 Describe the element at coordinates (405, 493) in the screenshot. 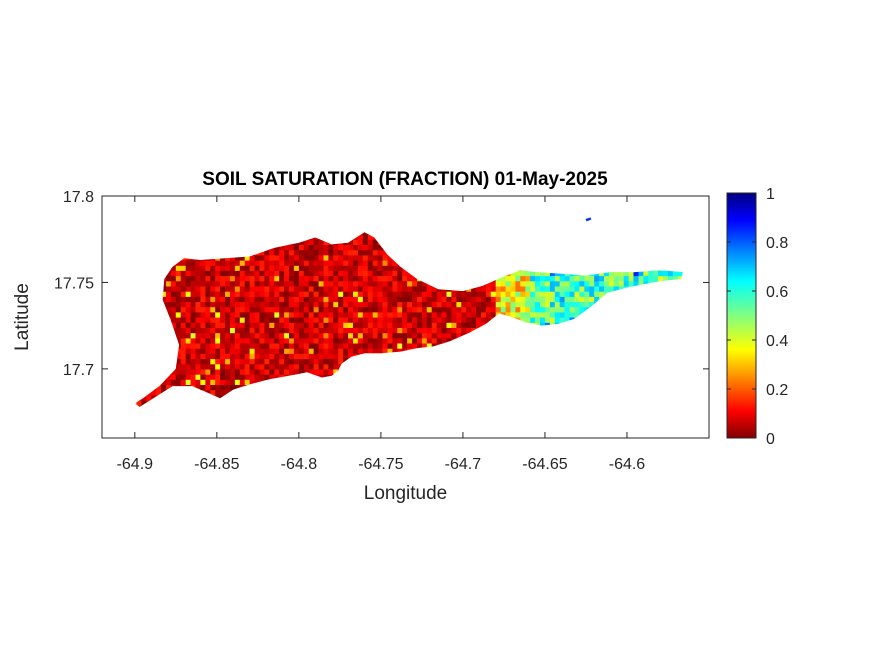

I see `x-axis-label: Longitude` at that location.